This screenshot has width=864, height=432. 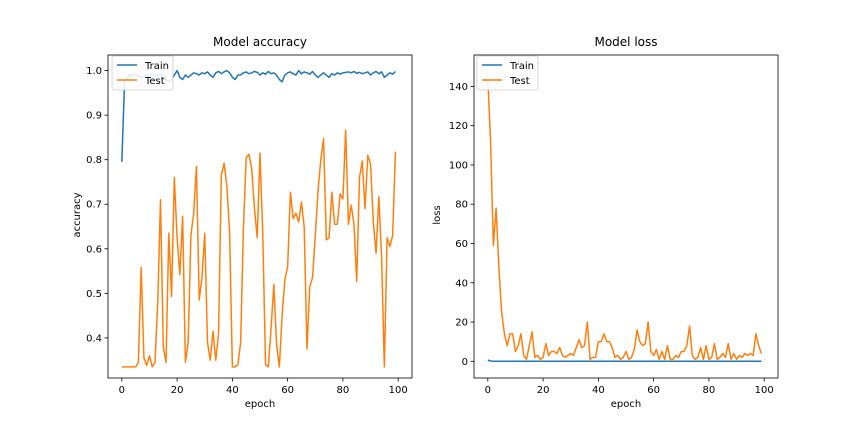 I want to click on y-tick-label: 1.0, so click(x=94, y=71).